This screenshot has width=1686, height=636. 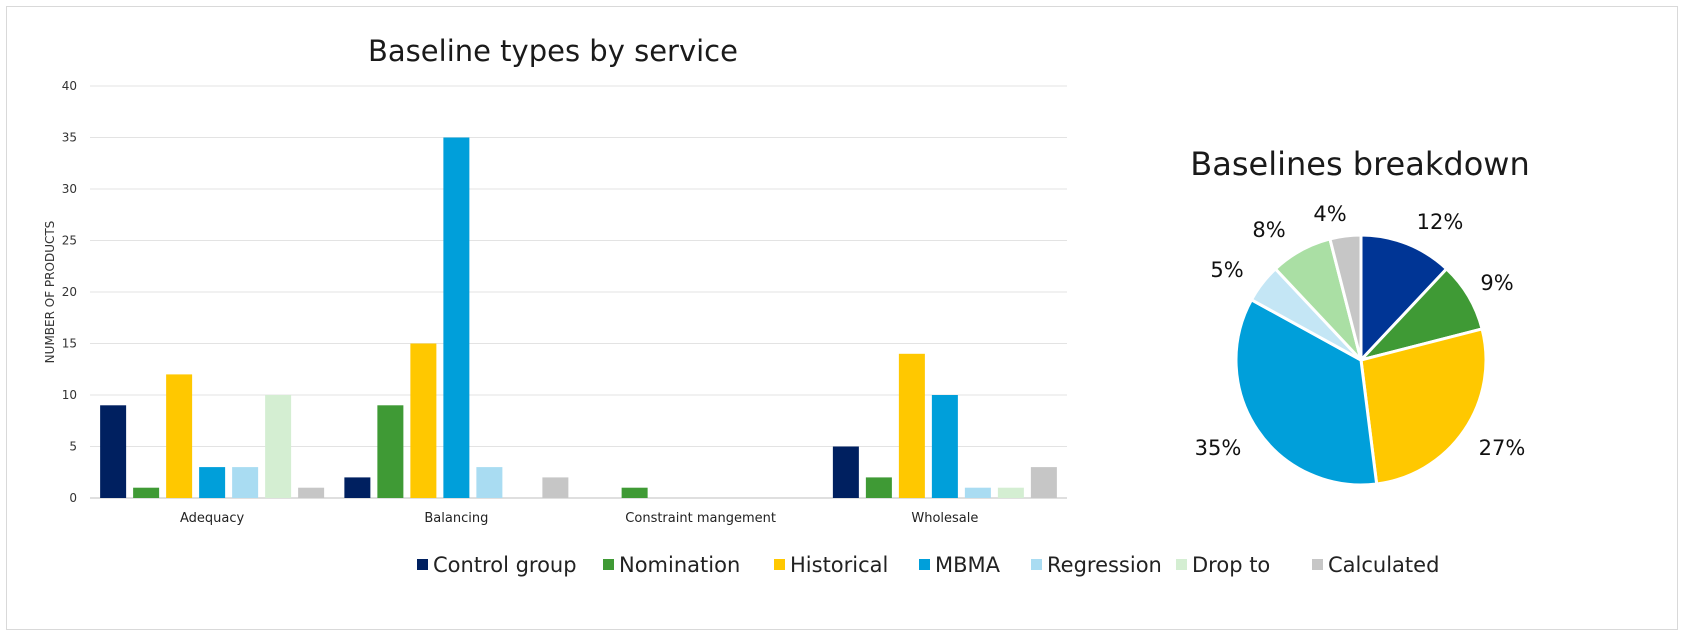 I want to click on bar-chart-title: Baseline types by service, so click(x=553, y=51).